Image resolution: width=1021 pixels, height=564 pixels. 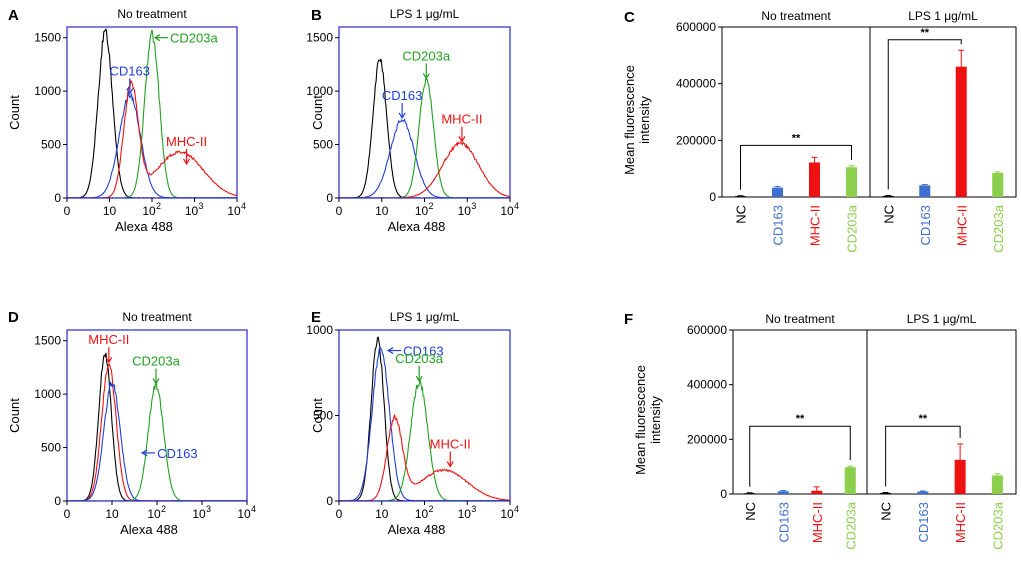 I want to click on series-line-nc, so click(x=152, y=113).